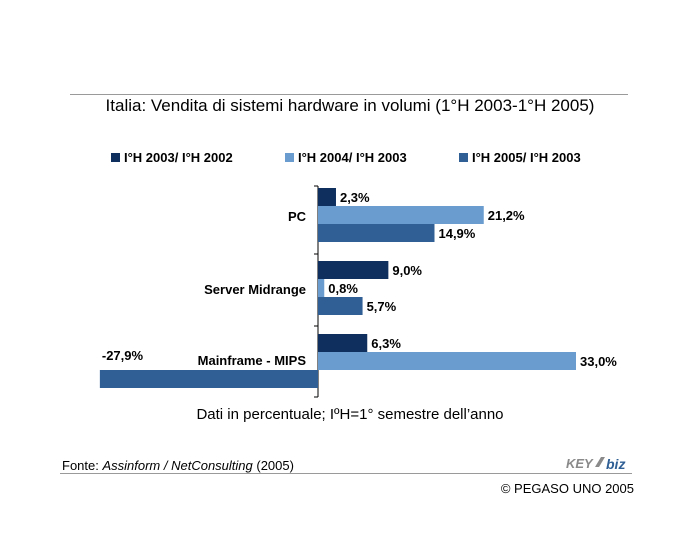  I want to click on legend-item-series-2: I°H 2004/ I°H 2003, so click(346, 157).